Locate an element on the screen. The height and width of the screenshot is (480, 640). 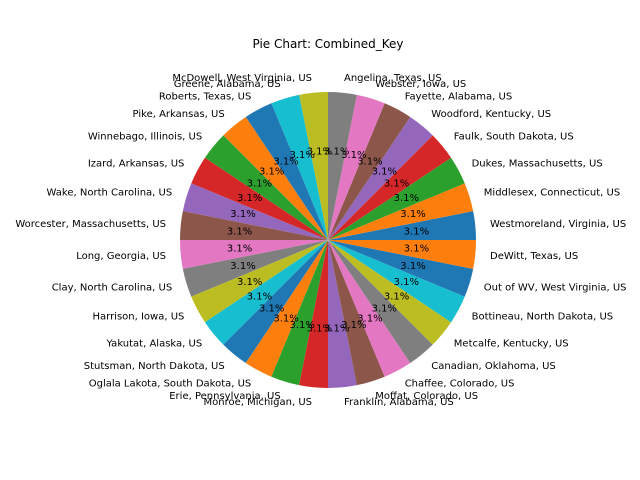
chart-title: Pie Chart: Combined_Key is located at coordinates (327, 44).